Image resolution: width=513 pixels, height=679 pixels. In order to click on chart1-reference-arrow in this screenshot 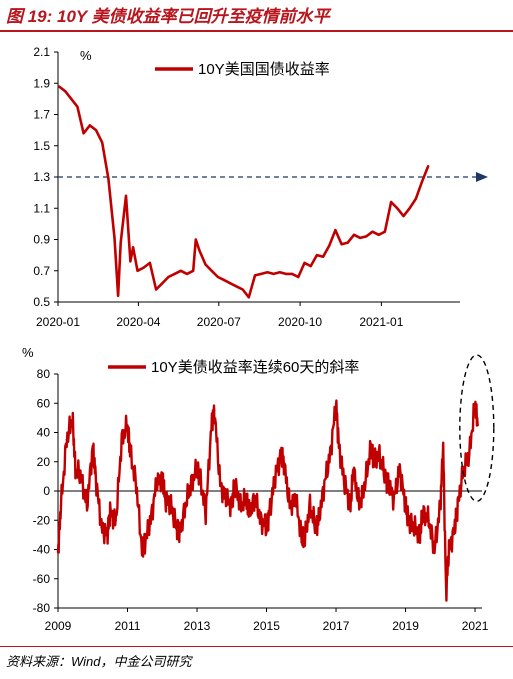, I will do `click(482, 177)`.